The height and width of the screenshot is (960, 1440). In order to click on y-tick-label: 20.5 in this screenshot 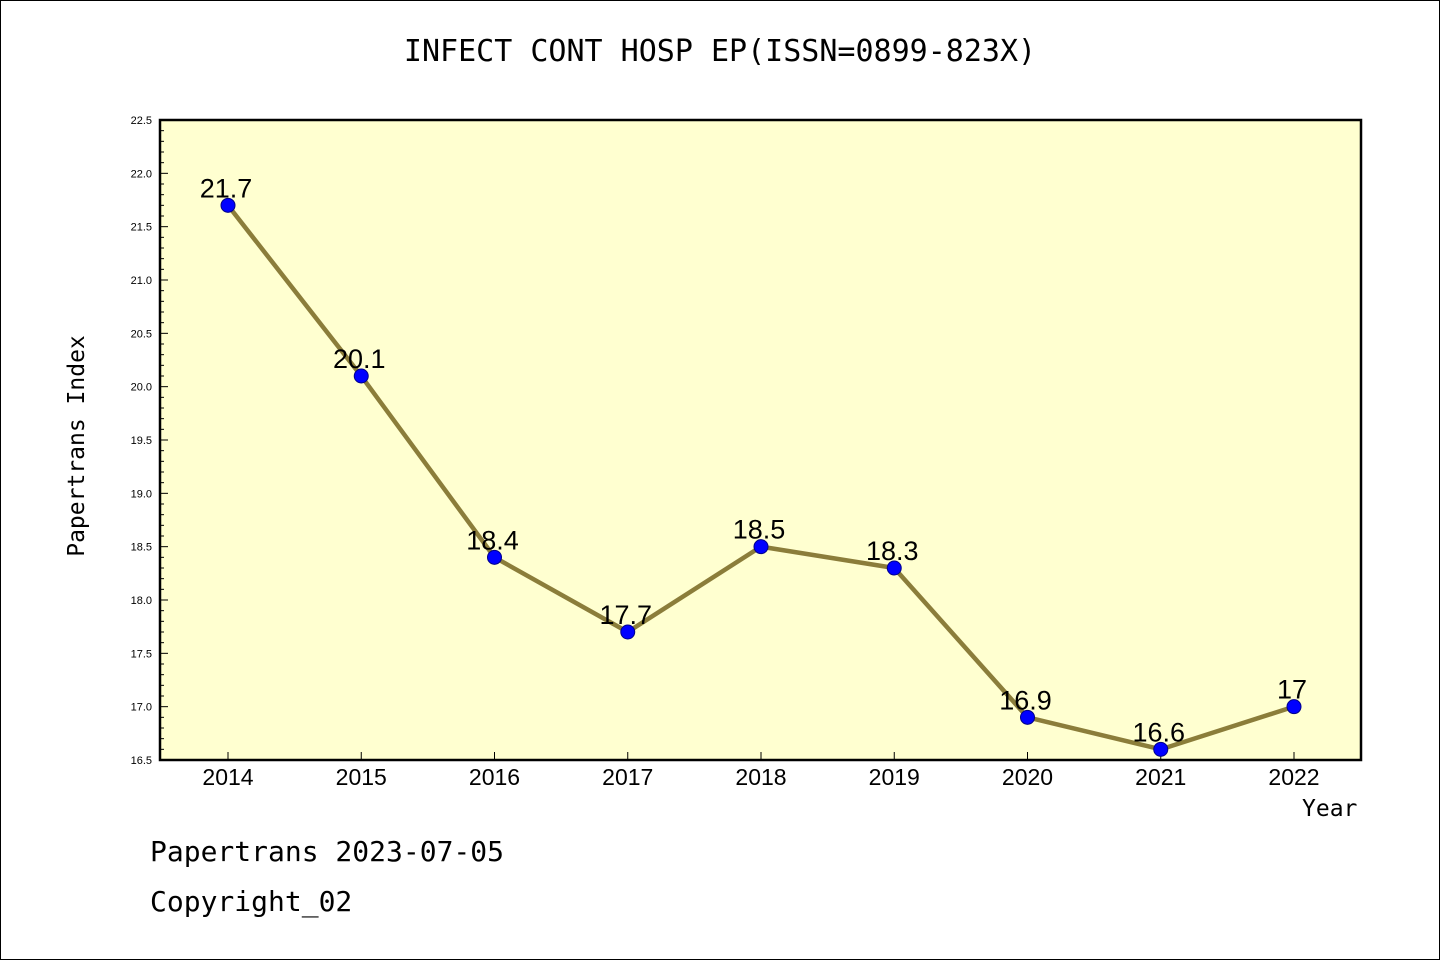, I will do `click(141, 334)`.